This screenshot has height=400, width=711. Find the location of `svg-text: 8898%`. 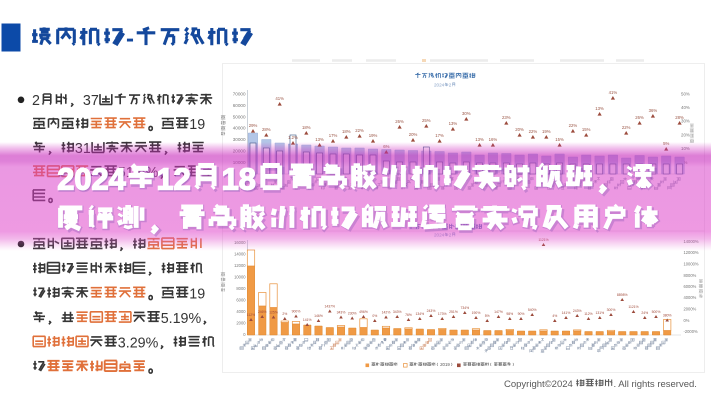

svg-text: 8898% is located at coordinates (622, 295).